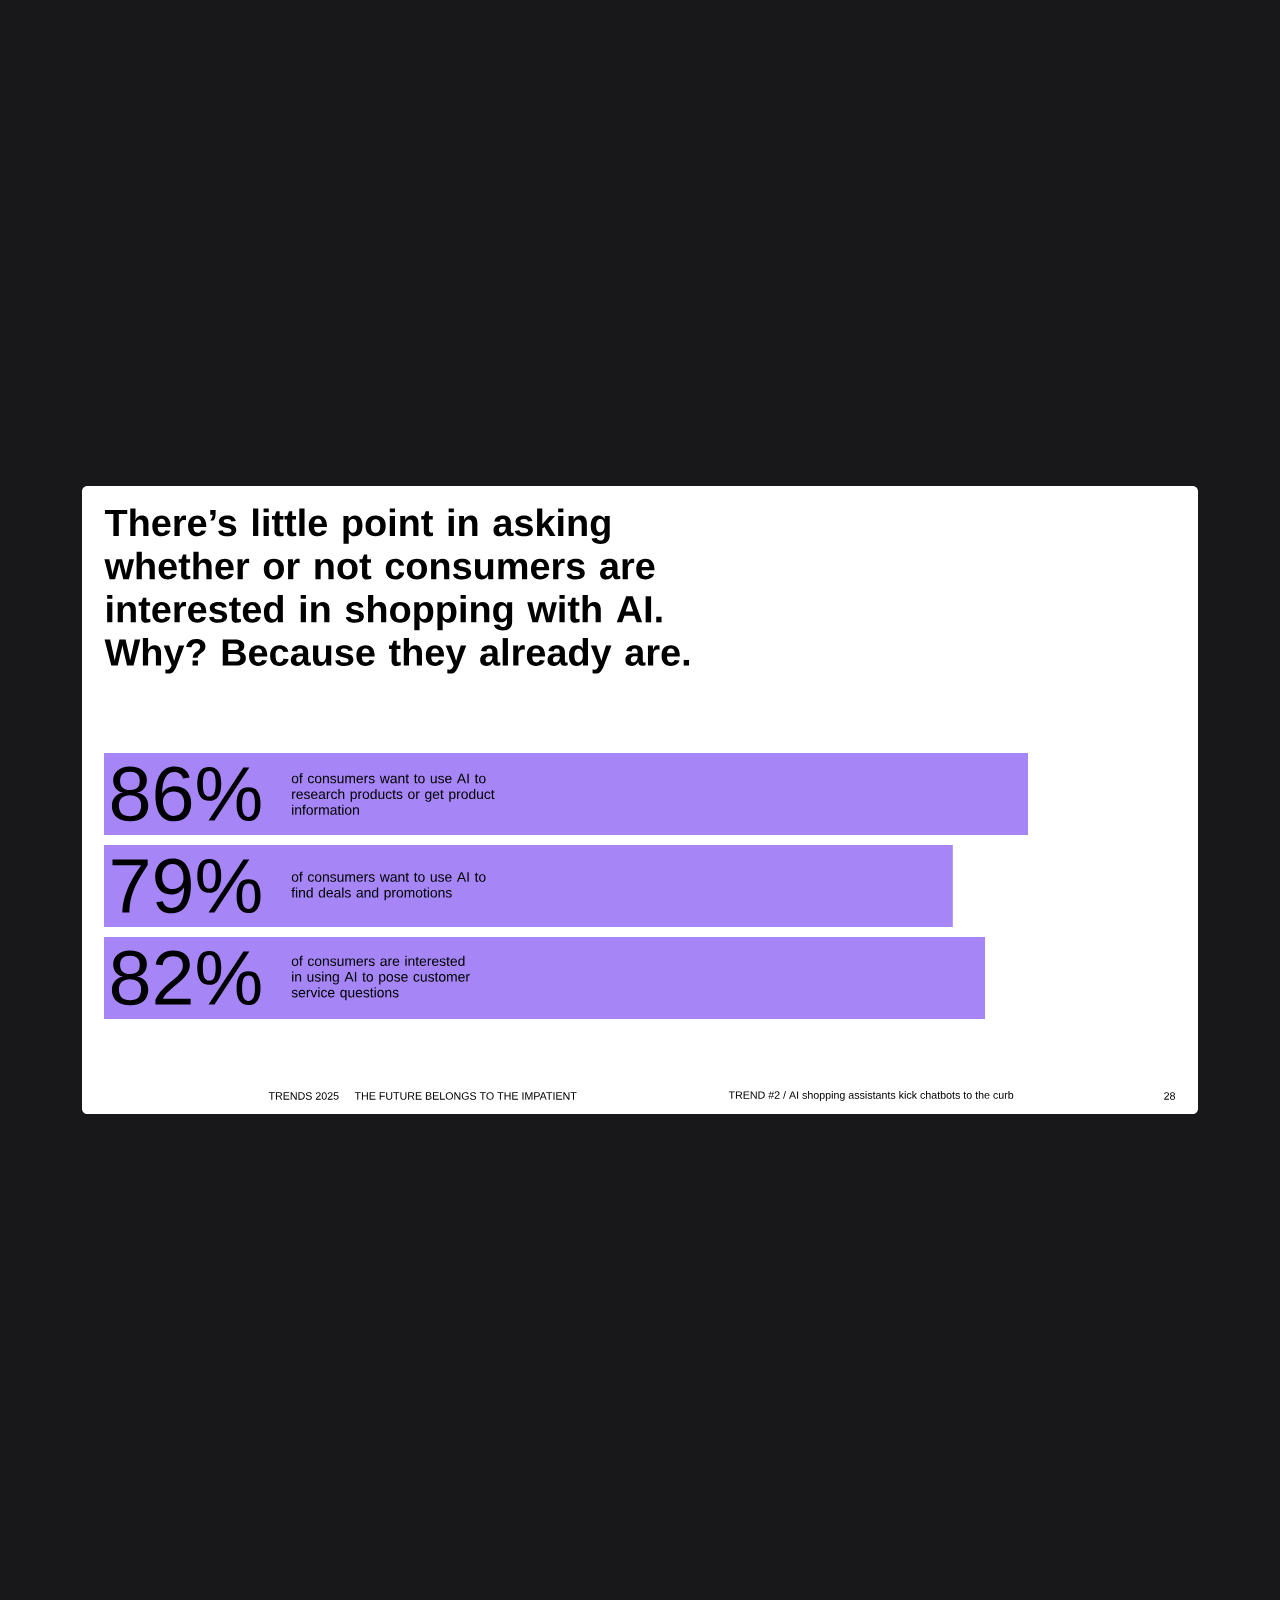 The width and height of the screenshot is (1280, 1600). I want to click on data-label: 79%, so click(186, 886).